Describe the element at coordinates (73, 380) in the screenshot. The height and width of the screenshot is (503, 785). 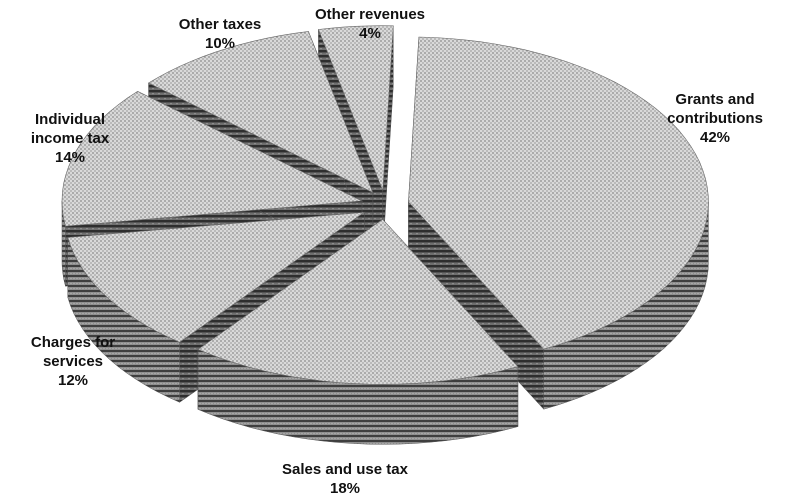
I see `slice-percent: 12%` at that location.